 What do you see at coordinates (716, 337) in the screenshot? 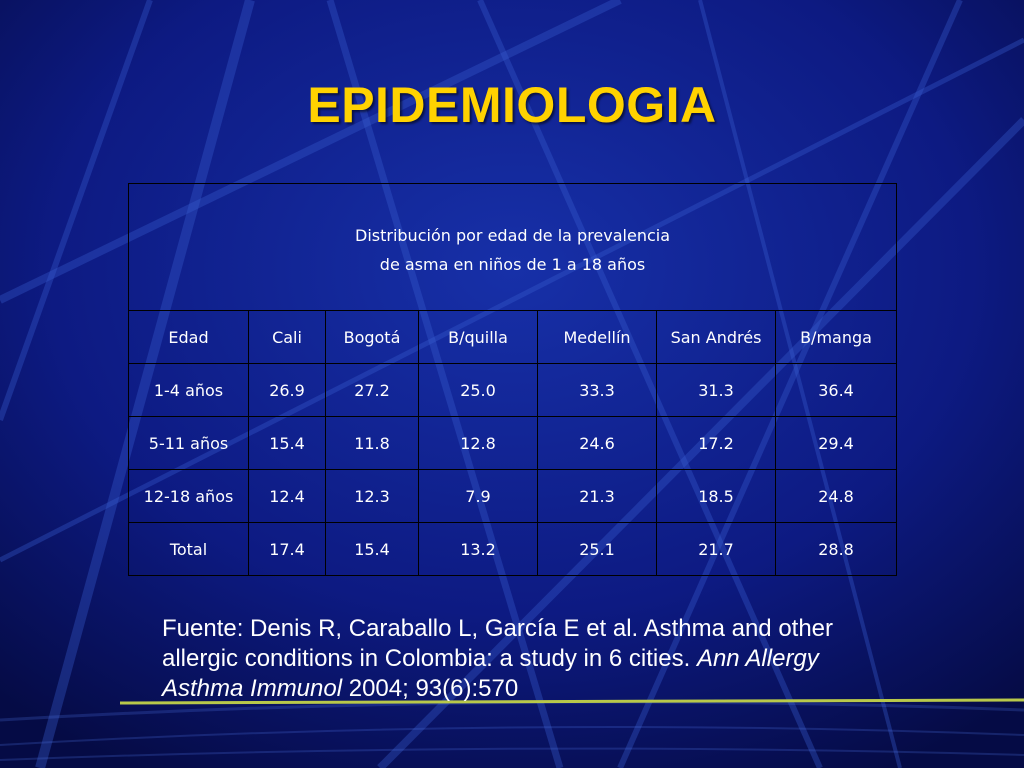
I see `header-cell-san-andres: San Andrés` at bounding box center [716, 337].